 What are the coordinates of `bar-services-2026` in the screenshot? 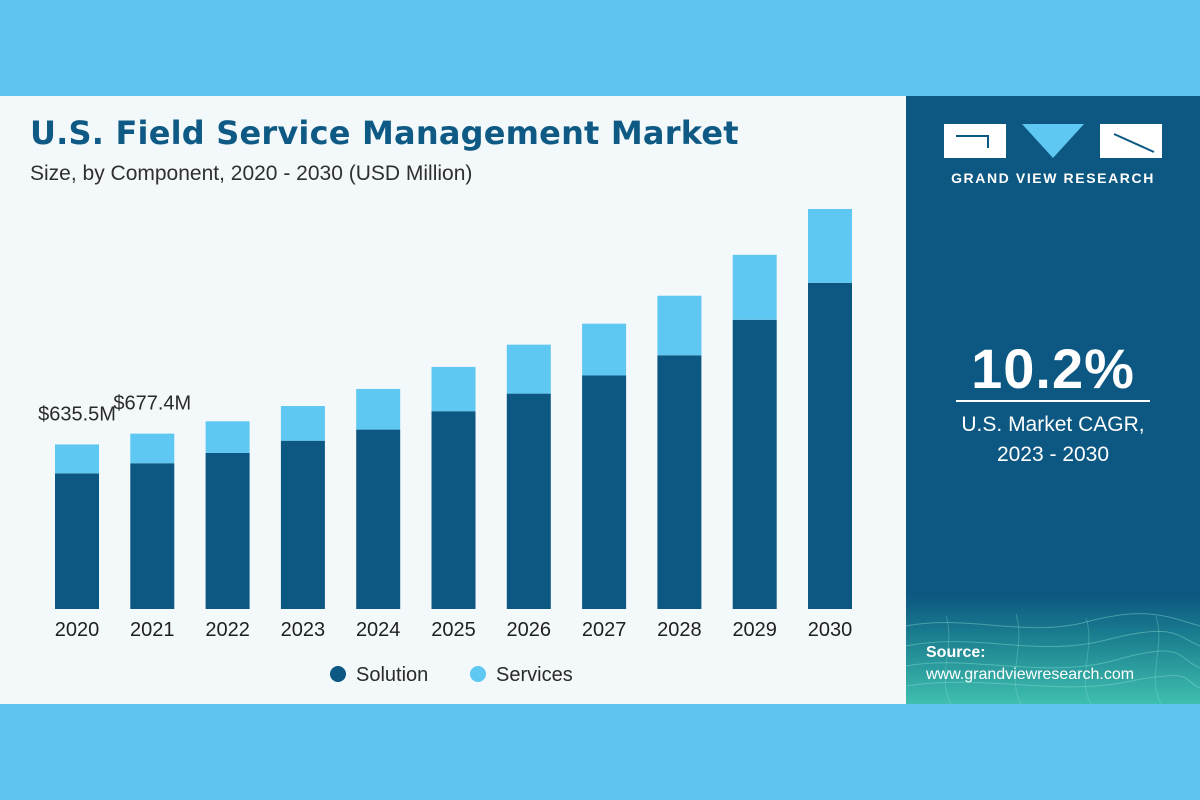 It's located at (528, 369).